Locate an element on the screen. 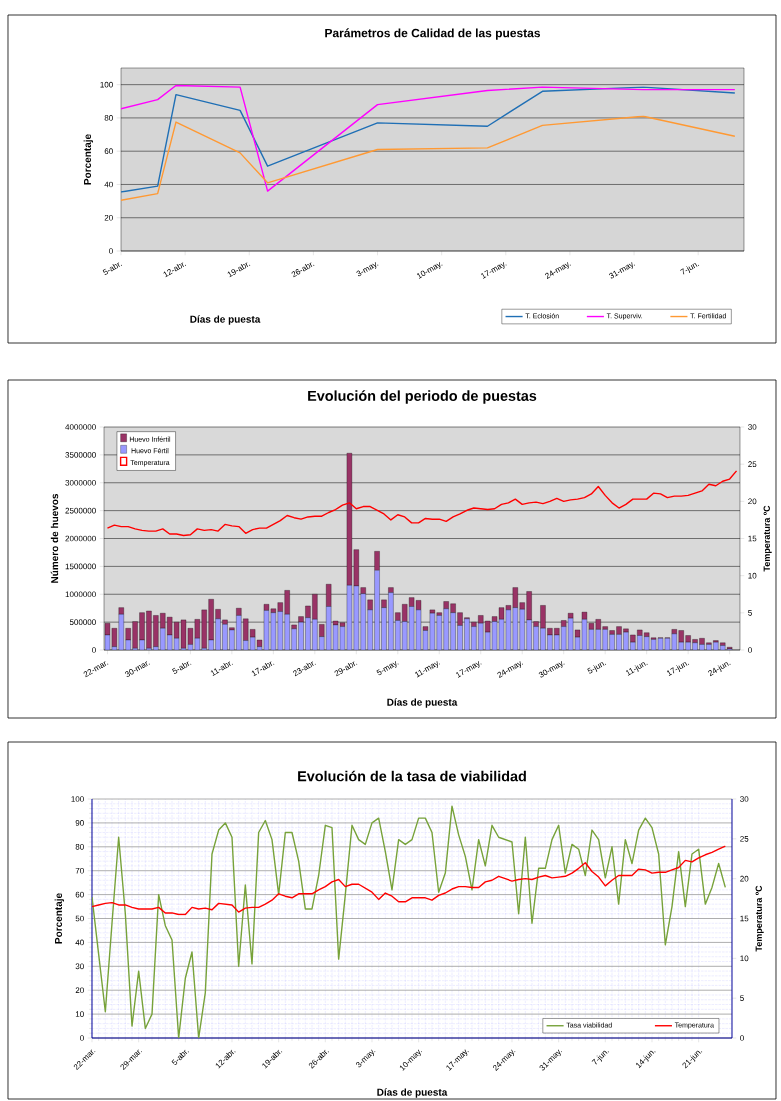  y-tick-label: 90 is located at coordinates (79, 823).